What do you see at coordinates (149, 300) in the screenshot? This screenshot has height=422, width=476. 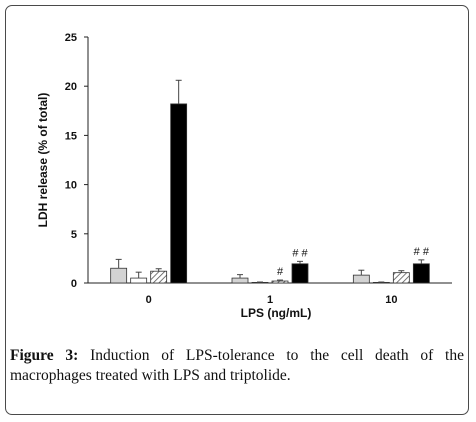 I see `x-tick-label-0: 0` at bounding box center [149, 300].